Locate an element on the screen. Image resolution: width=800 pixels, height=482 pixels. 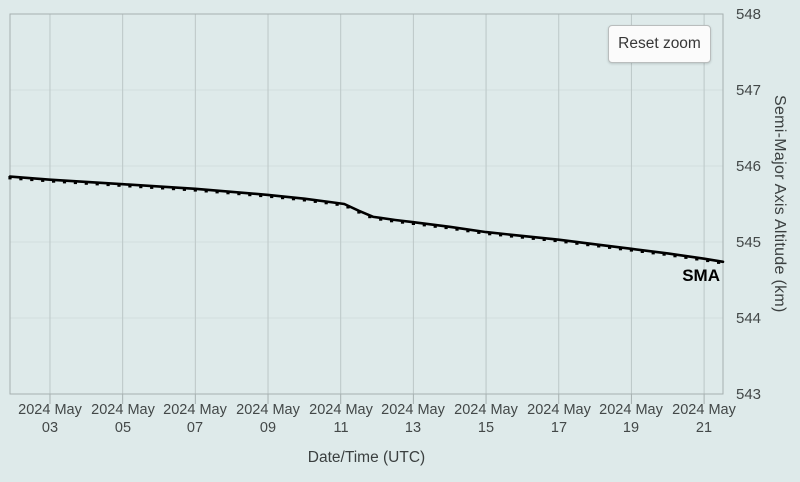
y-tick-label: 547 is located at coordinates (749, 90).